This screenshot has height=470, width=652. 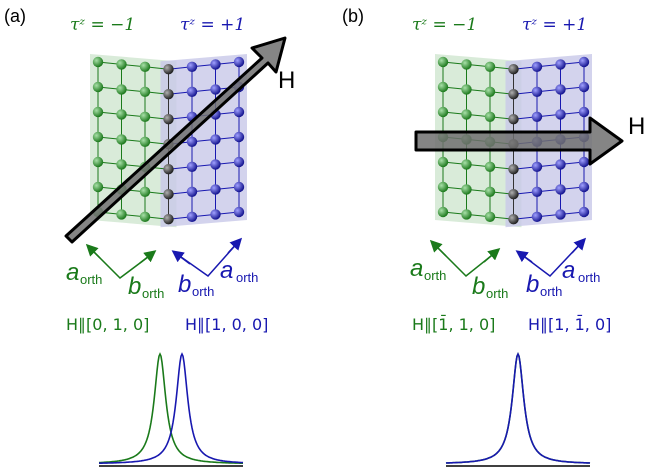 I want to click on panel-label: (a), so click(x=15, y=16).